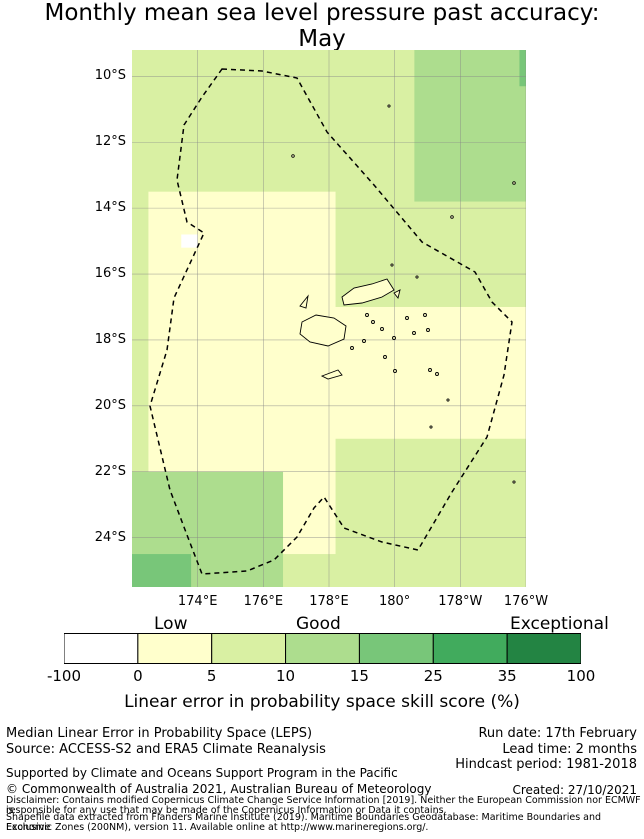  I want to click on island-kadavu, so click(331, 374).